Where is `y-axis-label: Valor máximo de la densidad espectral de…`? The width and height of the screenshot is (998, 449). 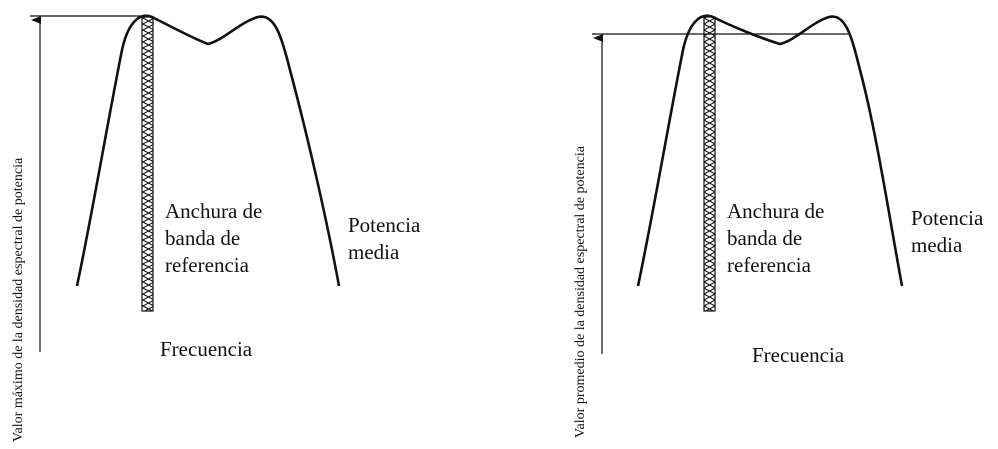
y-axis-label: Valor máximo de la densidad espectral de… is located at coordinates (18, 299).